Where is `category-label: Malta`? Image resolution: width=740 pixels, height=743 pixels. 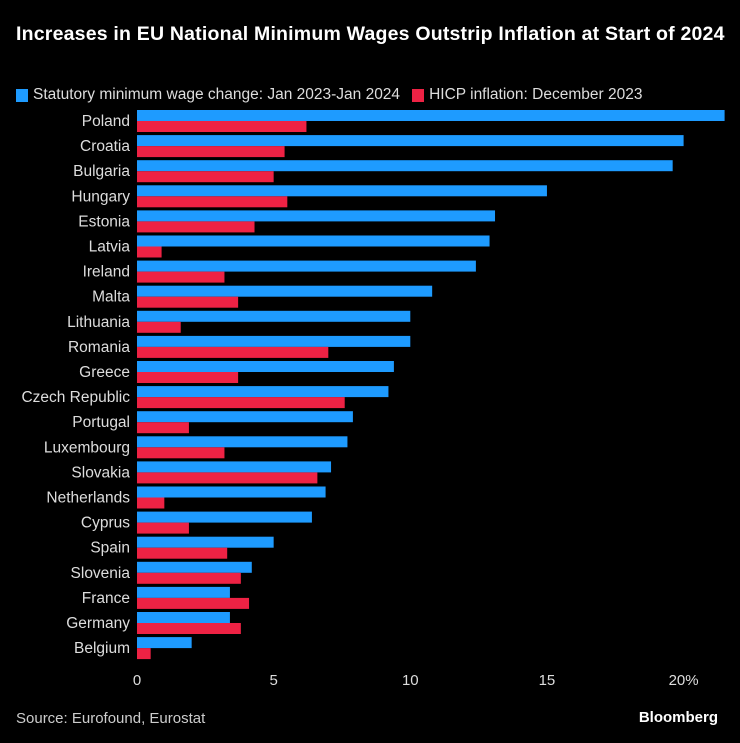 category-label: Malta is located at coordinates (111, 297).